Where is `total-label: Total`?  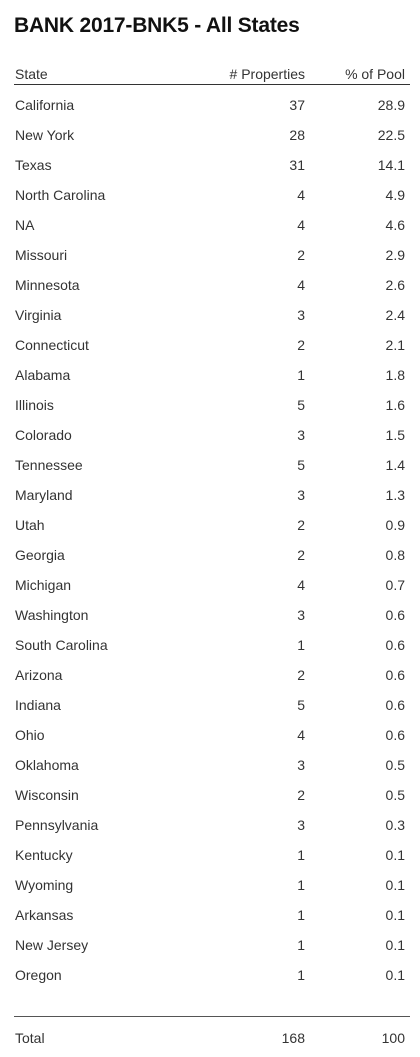
total-label: Total is located at coordinates (30, 1038).